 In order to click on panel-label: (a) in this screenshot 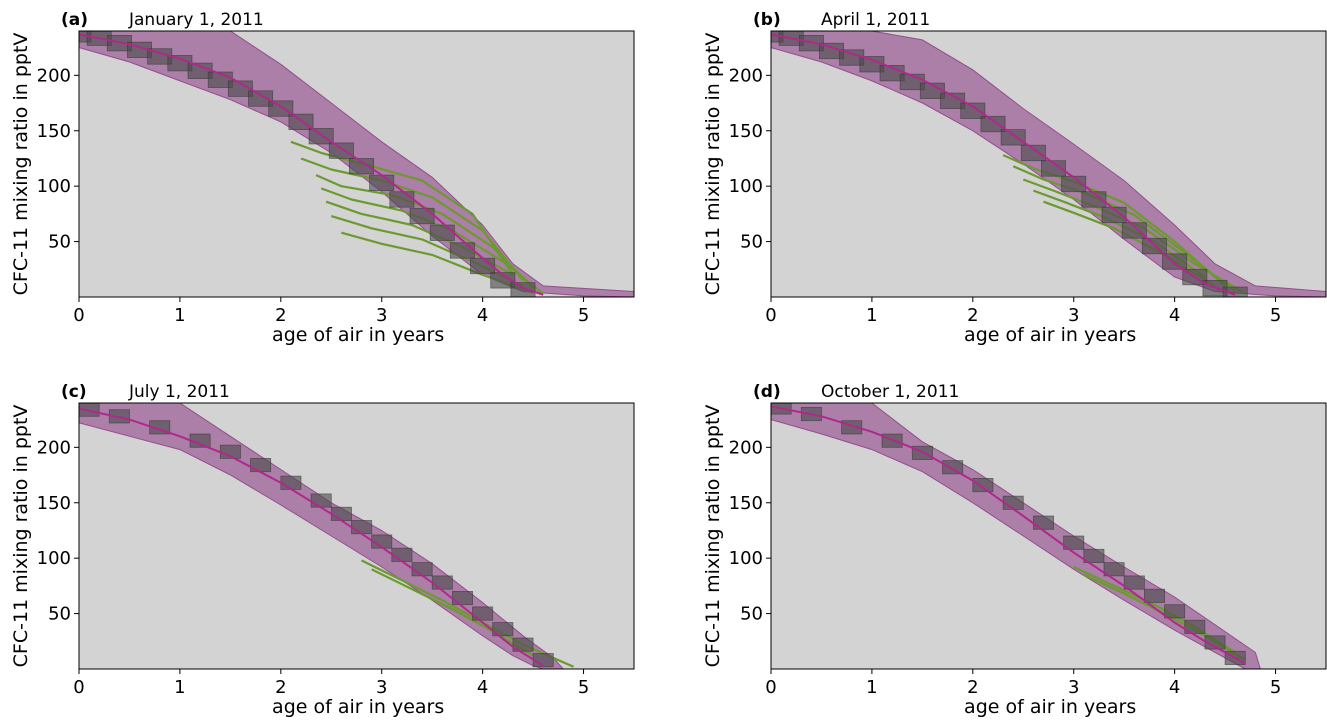, I will do `click(74, 20)`.